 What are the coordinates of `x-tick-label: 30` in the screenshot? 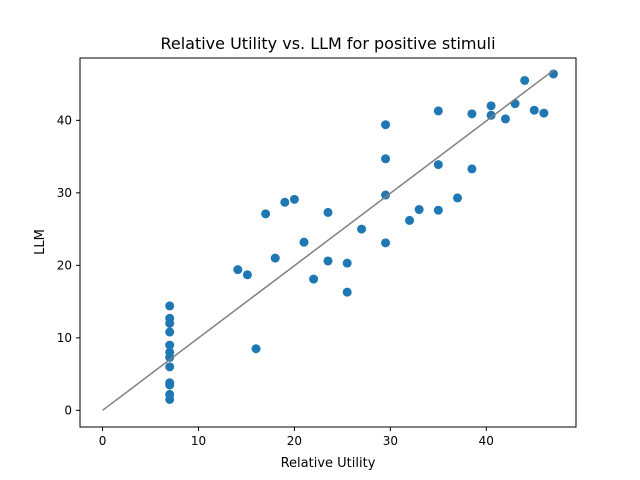 It's located at (390, 441).